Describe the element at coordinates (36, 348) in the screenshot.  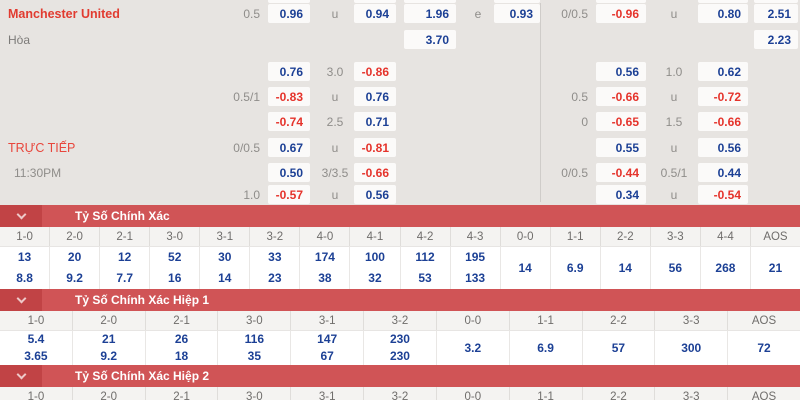
I see `score-odds-cell: 5.4 3.65` at that location.